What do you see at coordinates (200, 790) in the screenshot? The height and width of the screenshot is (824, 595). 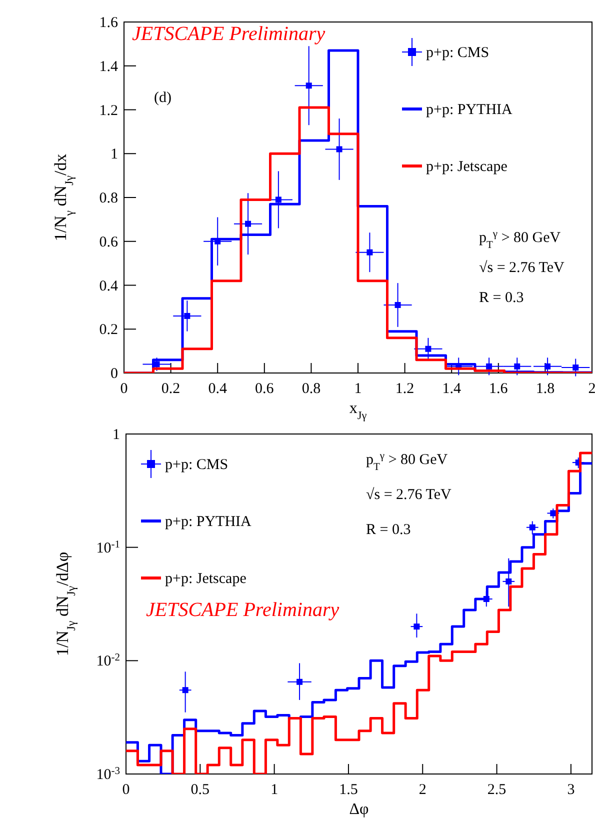 I see `x-tick-label: 0.5` at bounding box center [200, 790].